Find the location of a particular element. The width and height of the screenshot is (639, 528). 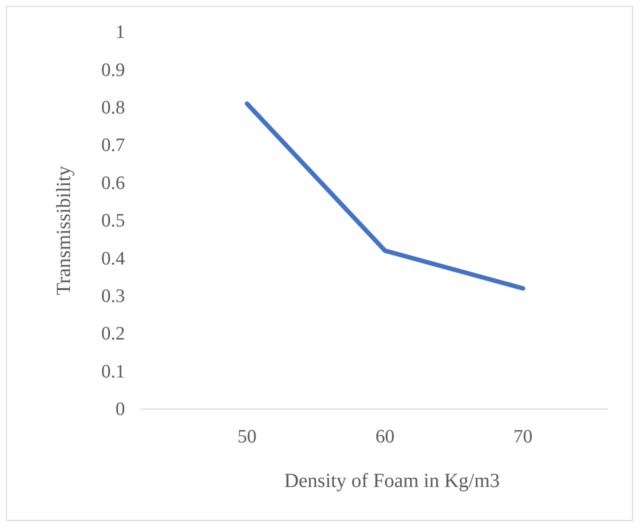

y-tick-label: 0.9 is located at coordinates (113, 70).